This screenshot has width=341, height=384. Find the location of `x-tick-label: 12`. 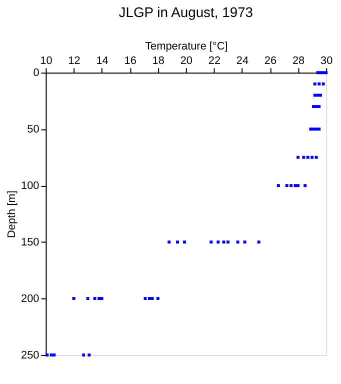

x-tick-label: 12 is located at coordinates (74, 61).